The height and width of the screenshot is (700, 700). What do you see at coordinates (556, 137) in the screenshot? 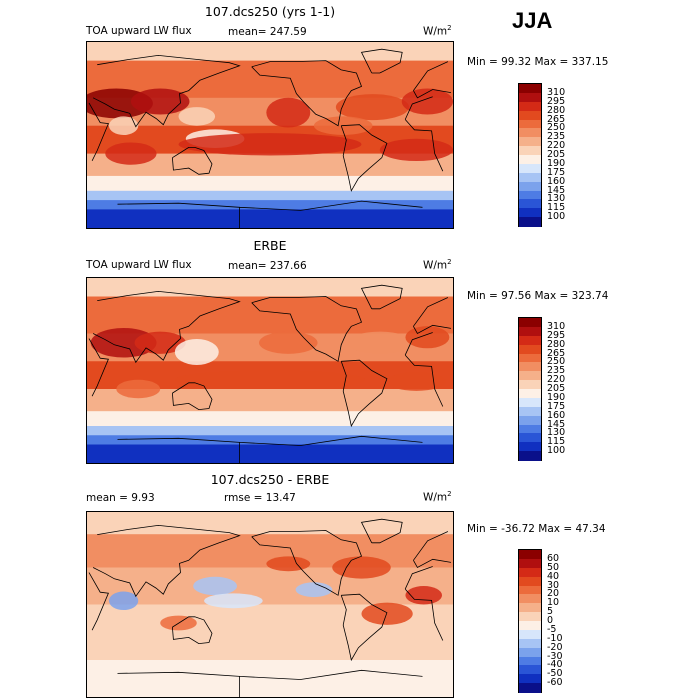
I see `colorbar-tick-label: 235` at bounding box center [556, 137].